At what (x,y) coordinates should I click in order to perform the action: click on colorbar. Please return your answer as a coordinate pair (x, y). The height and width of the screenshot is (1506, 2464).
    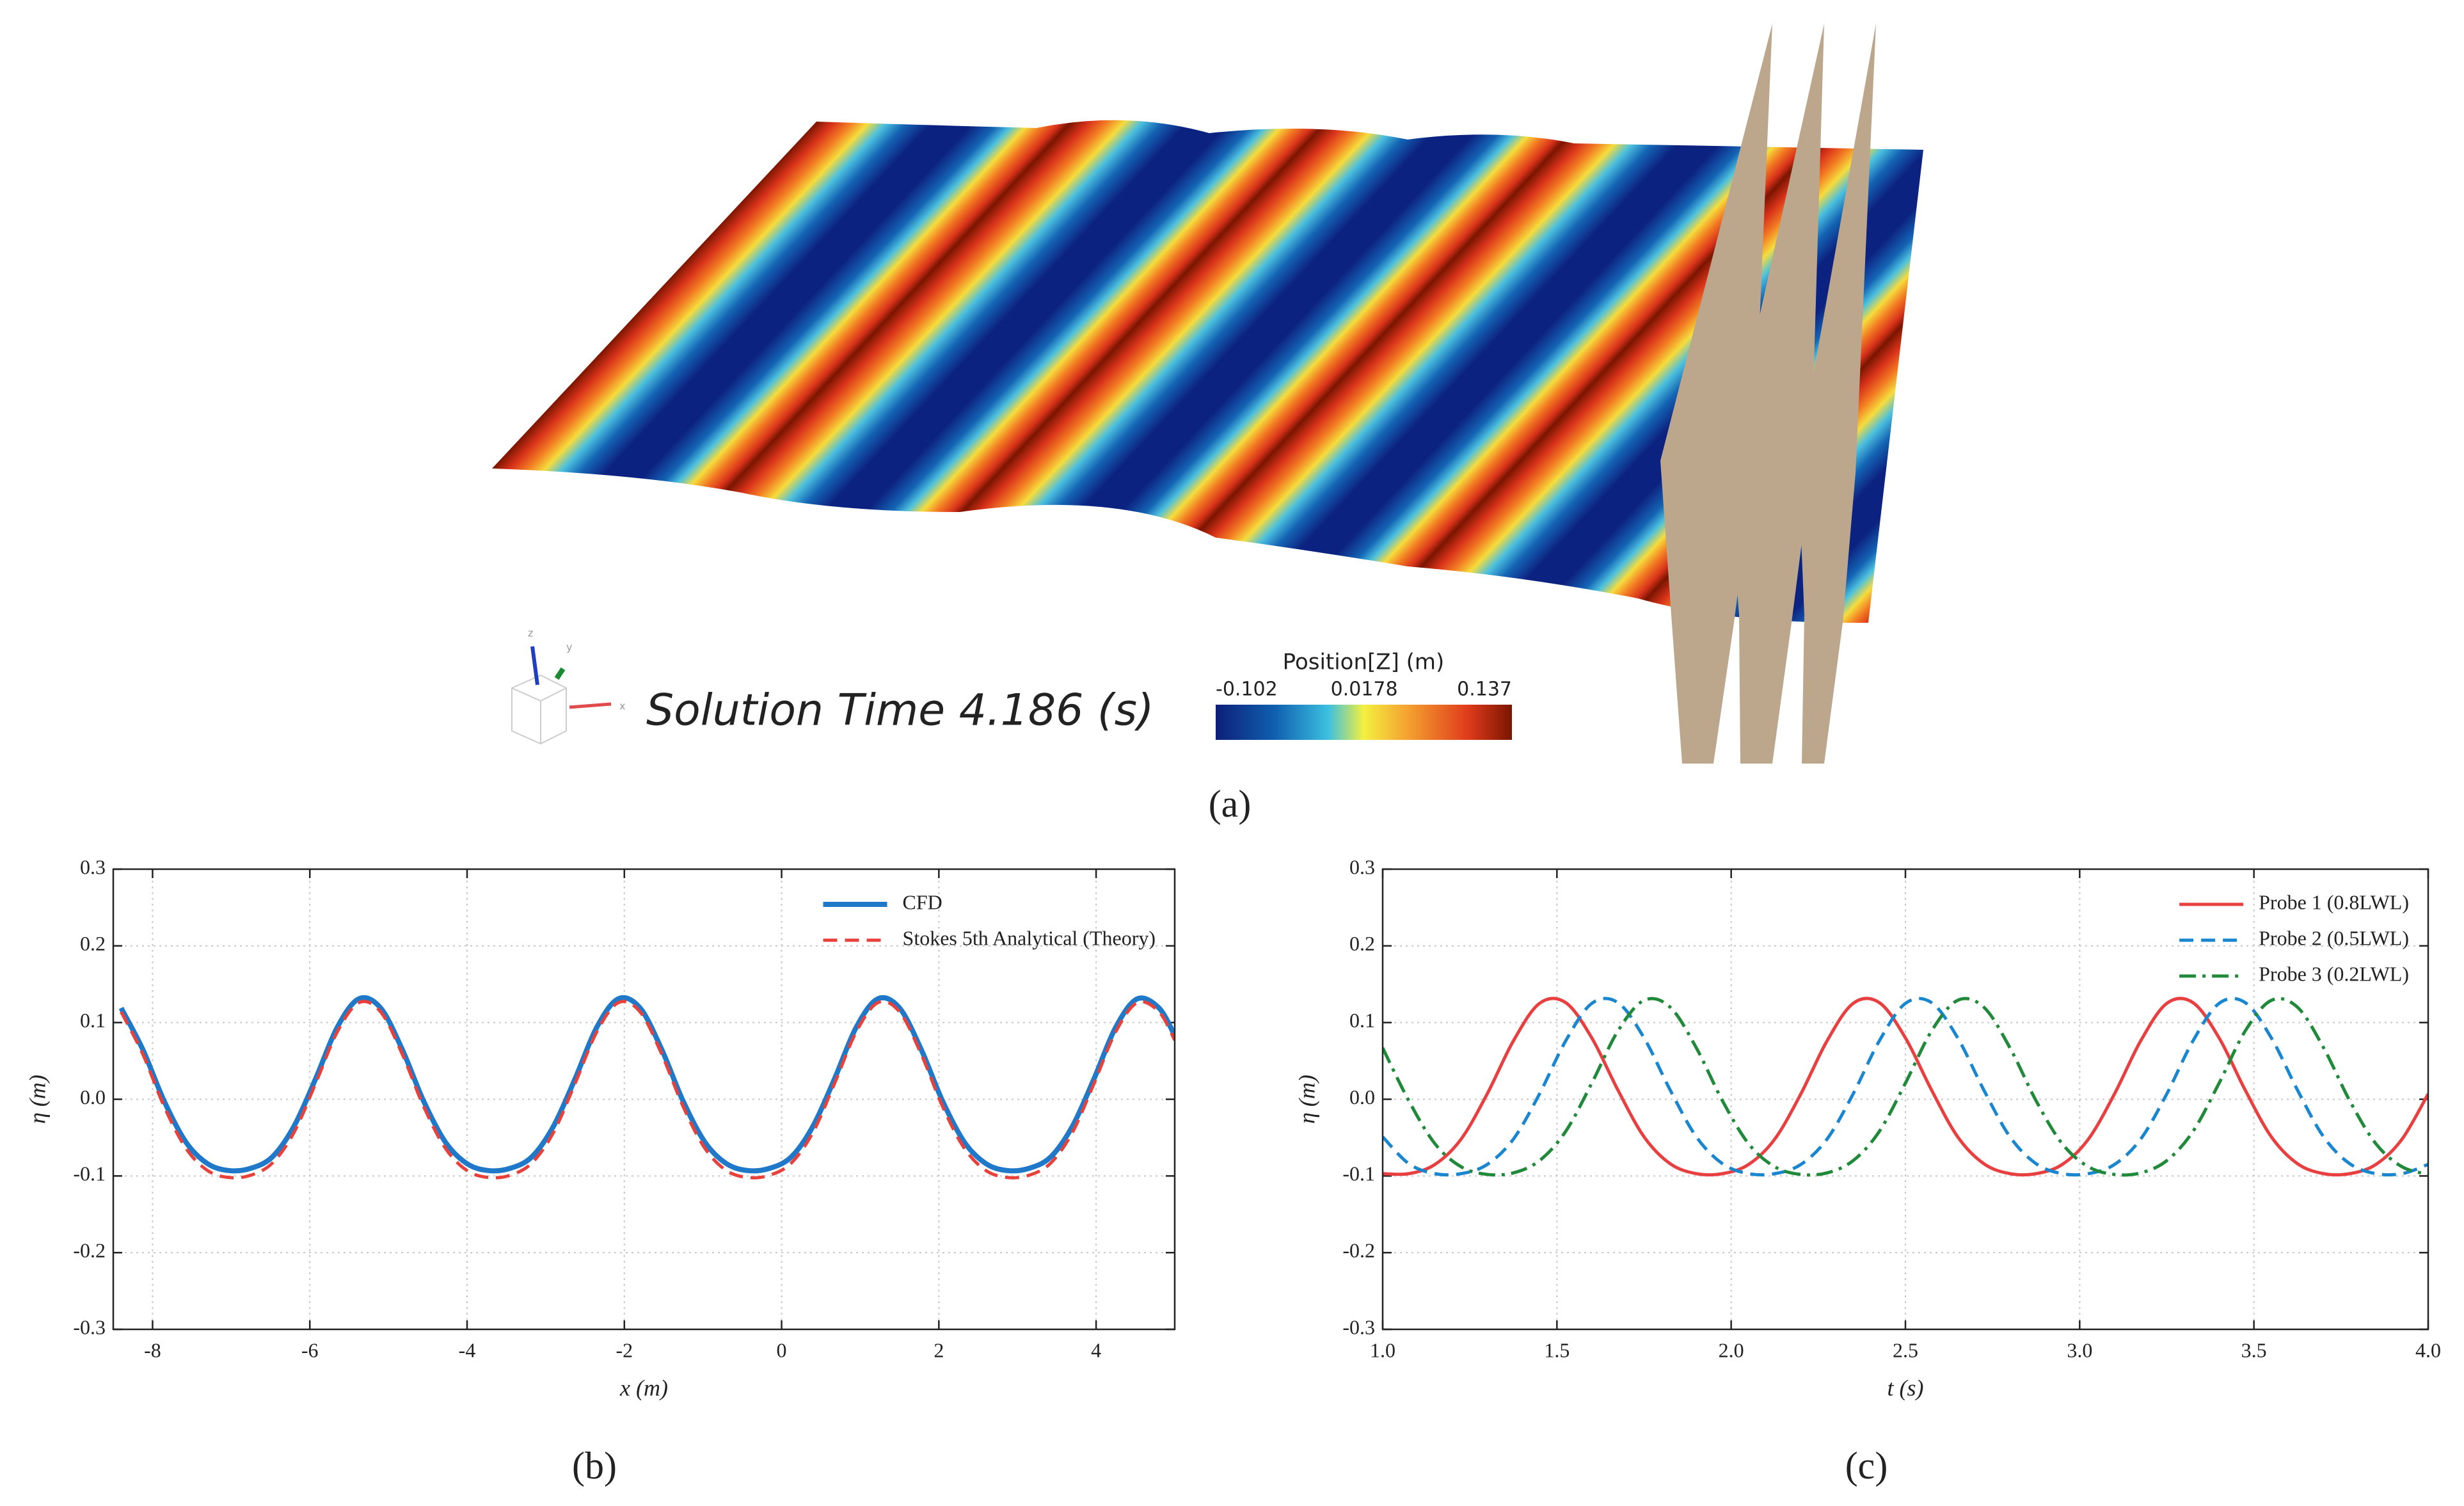
    Looking at the image, I should click on (1364, 722).